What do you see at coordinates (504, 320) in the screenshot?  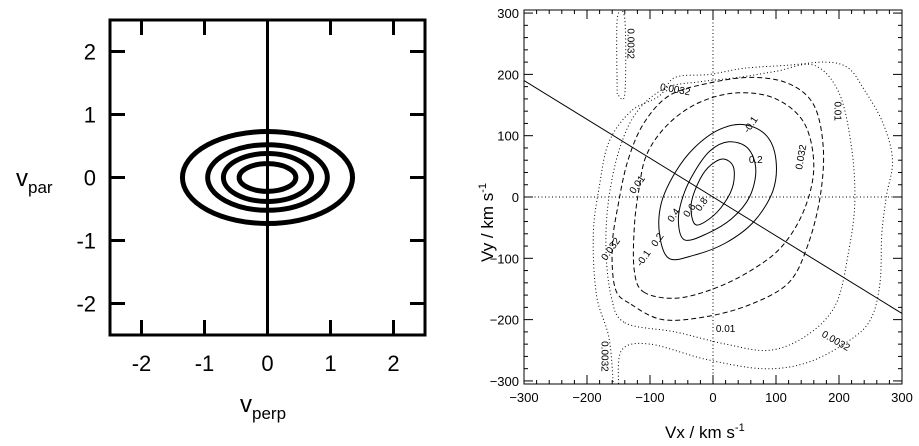 I see `y-tick-label: −200` at bounding box center [504, 320].